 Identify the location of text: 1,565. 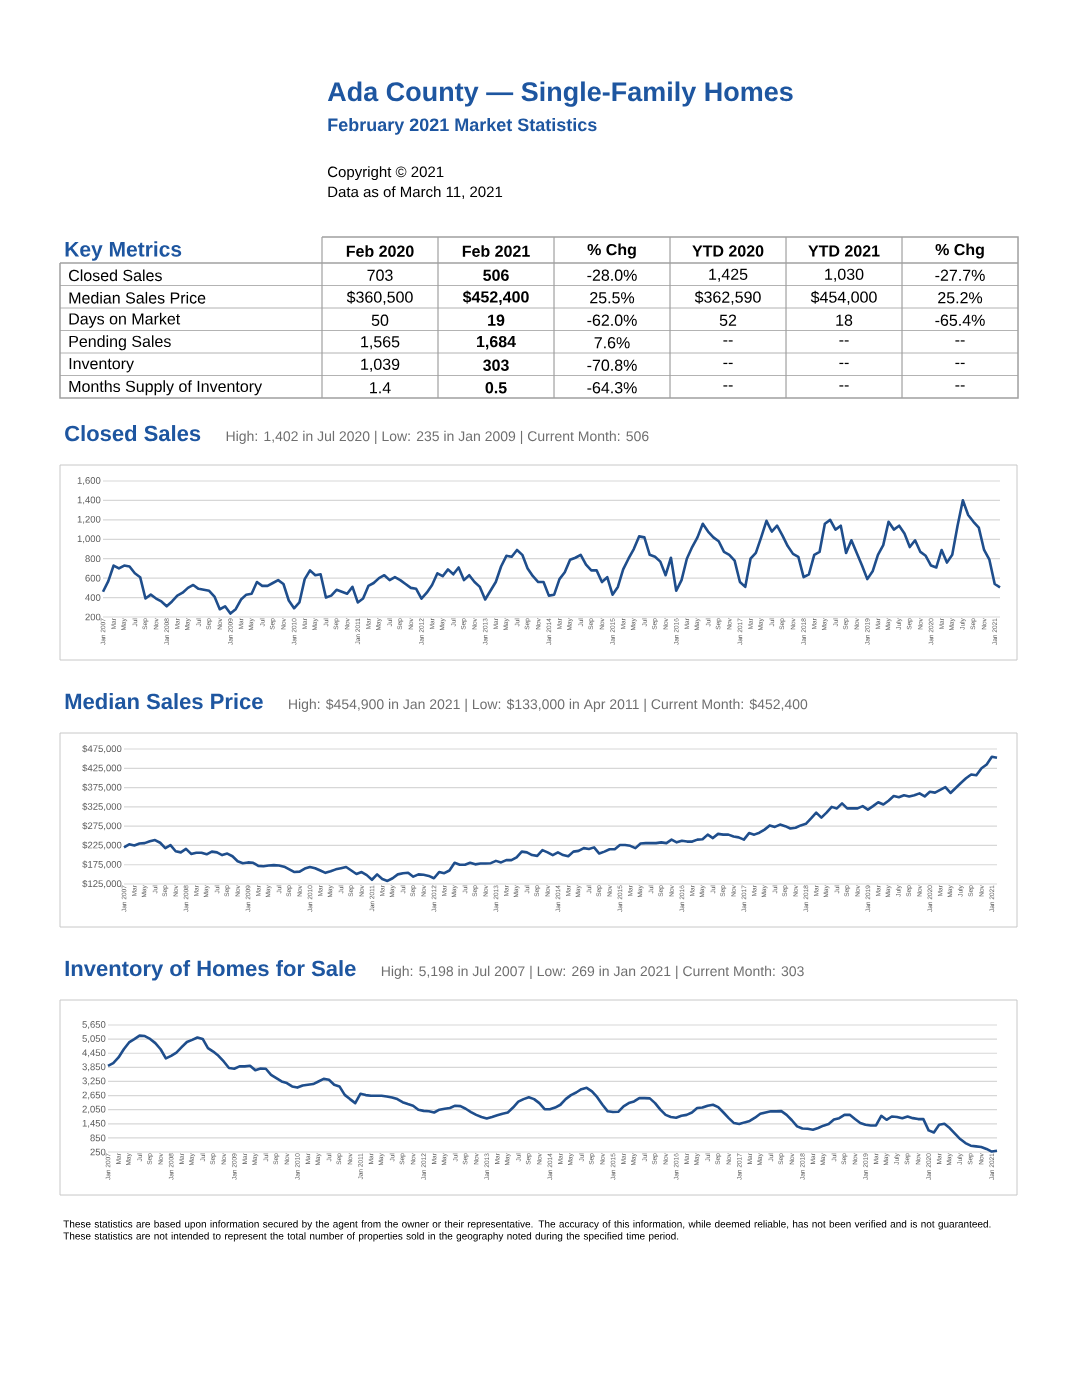
(380, 343).